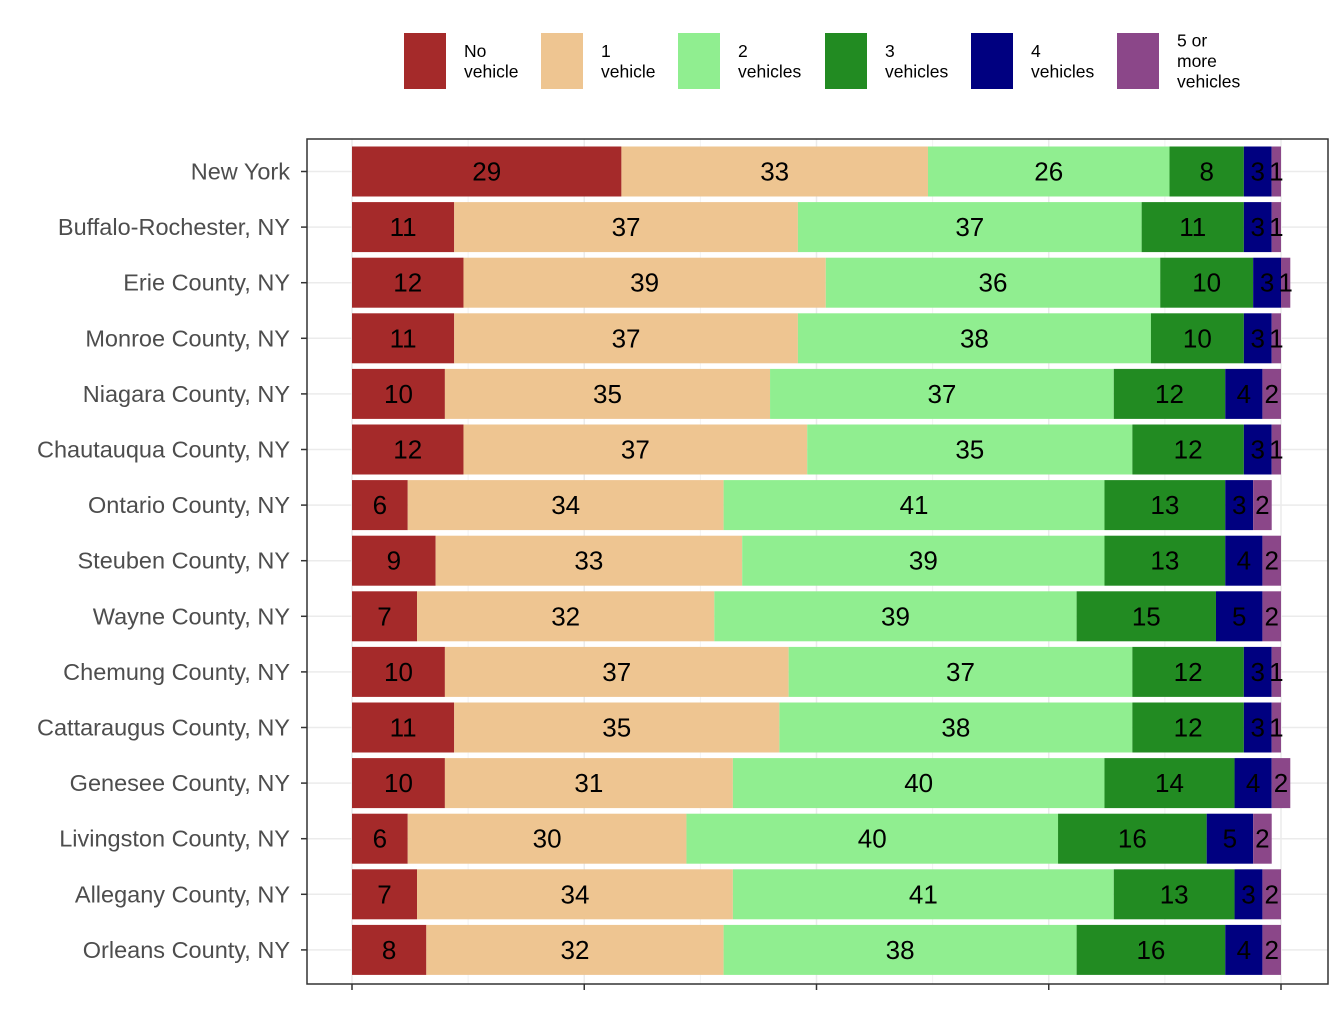 The image size is (1344, 1013). I want to click on legend-label: 5 or more vehicles, so click(1208, 61).